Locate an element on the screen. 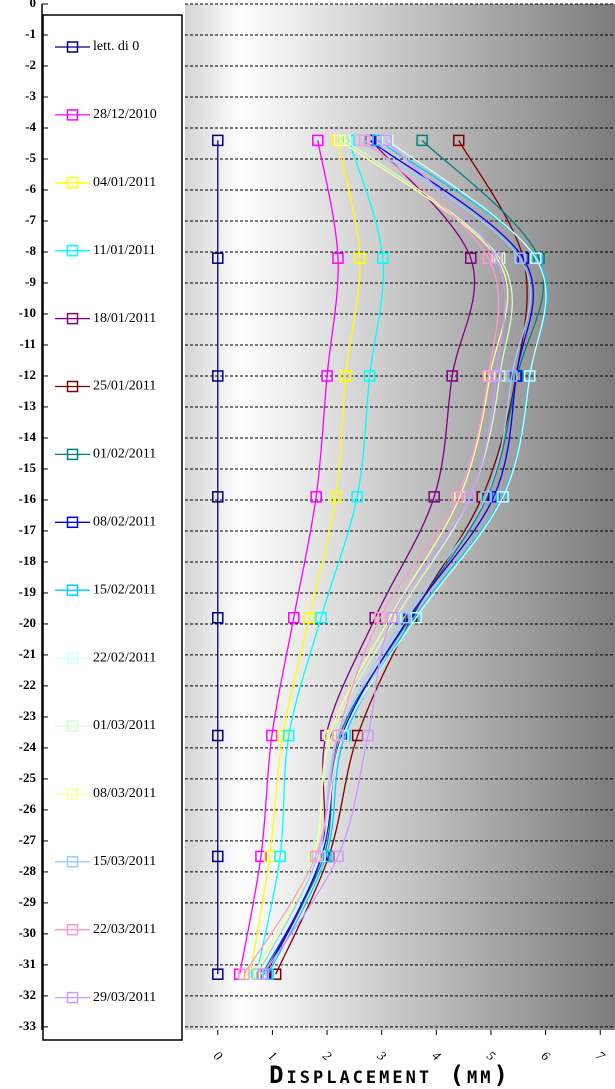 This screenshot has width=615, height=1089. y-tick-label: -32 is located at coordinates (27, 994).